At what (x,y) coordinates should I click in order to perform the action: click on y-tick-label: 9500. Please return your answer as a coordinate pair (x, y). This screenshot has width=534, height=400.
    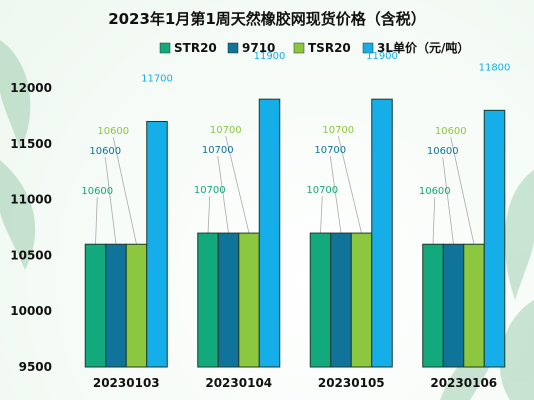
    Looking at the image, I should click on (35, 367).